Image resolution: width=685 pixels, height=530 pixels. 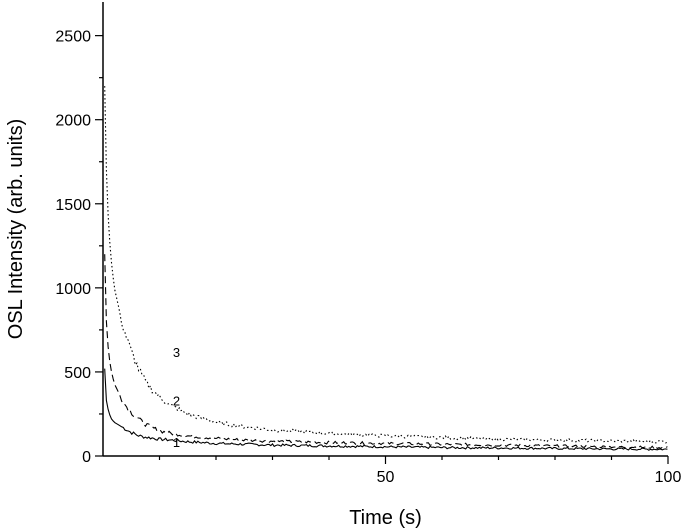 I want to click on y-tick-label: 2000, so click(x=73, y=121).